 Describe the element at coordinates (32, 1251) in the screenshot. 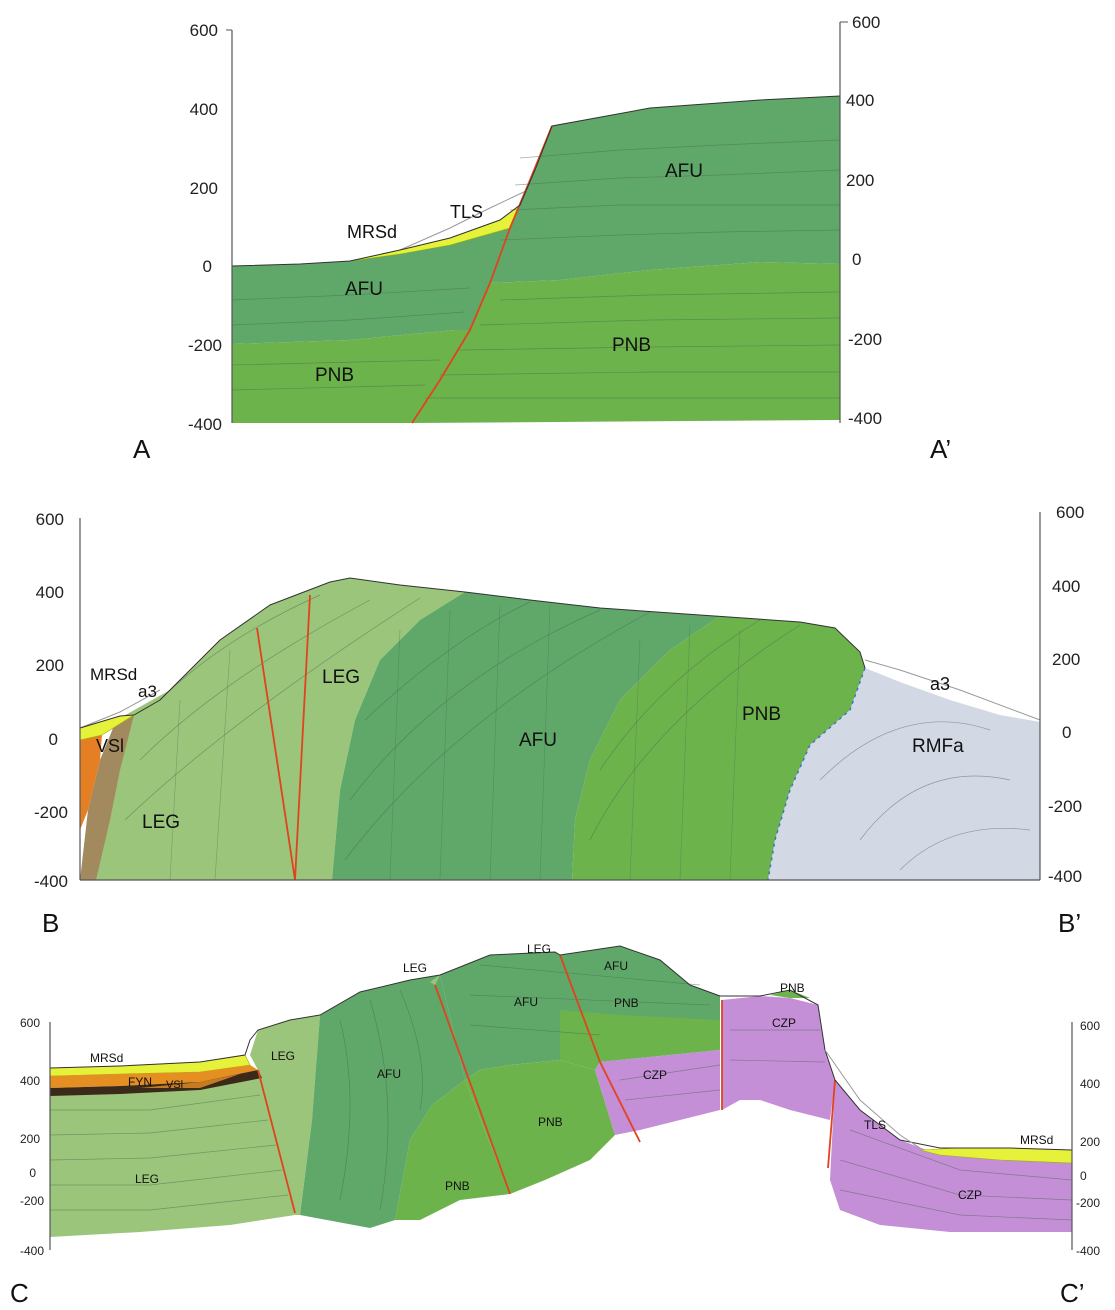

I see `c-left-tick: -400` at that location.